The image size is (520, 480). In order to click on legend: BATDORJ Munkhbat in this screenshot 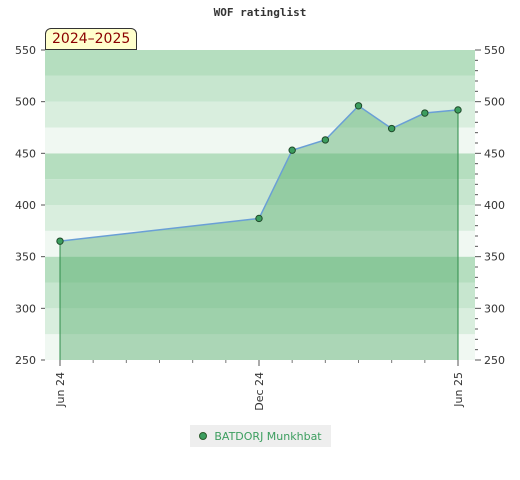, I will do `click(260, 436)`.